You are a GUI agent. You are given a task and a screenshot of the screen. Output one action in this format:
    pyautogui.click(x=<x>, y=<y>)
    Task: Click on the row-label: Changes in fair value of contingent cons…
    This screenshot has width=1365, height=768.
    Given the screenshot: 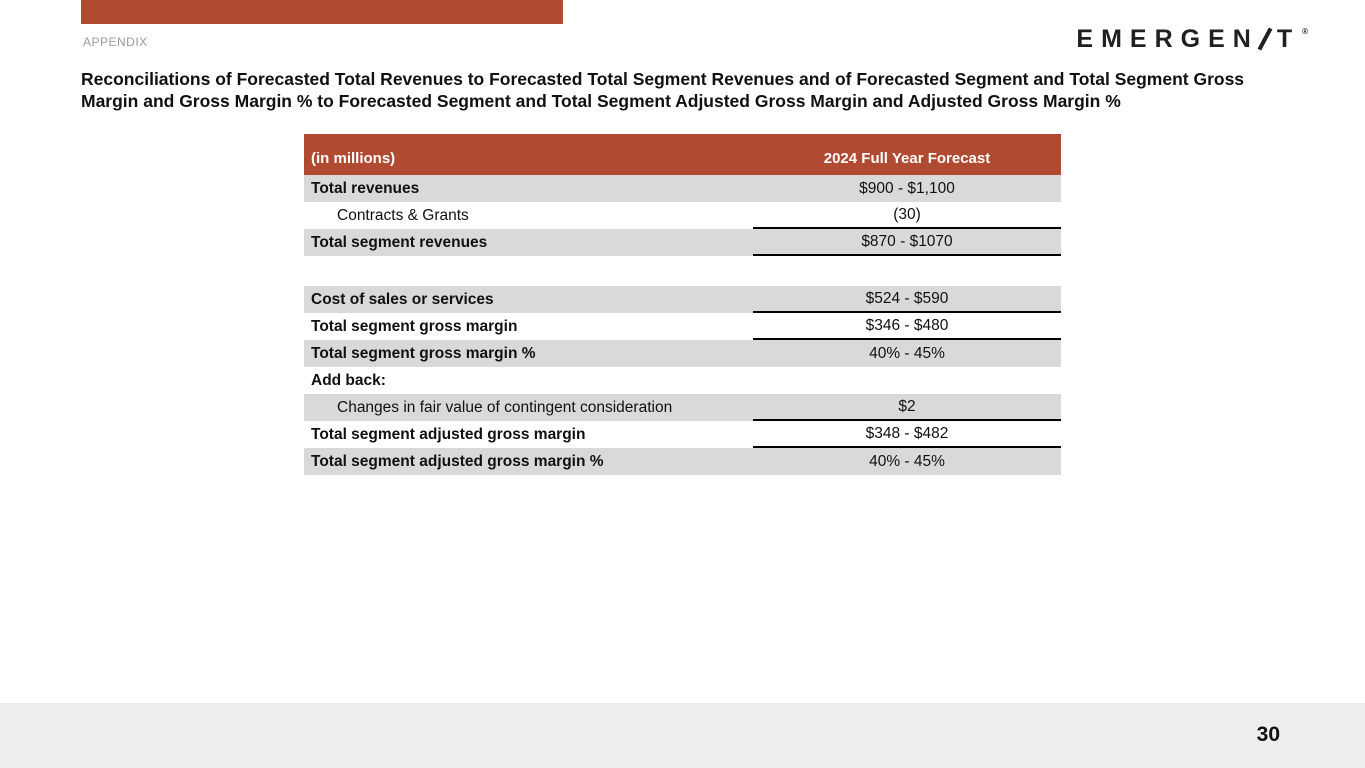 What is the action you would take?
    pyautogui.click(x=505, y=407)
    